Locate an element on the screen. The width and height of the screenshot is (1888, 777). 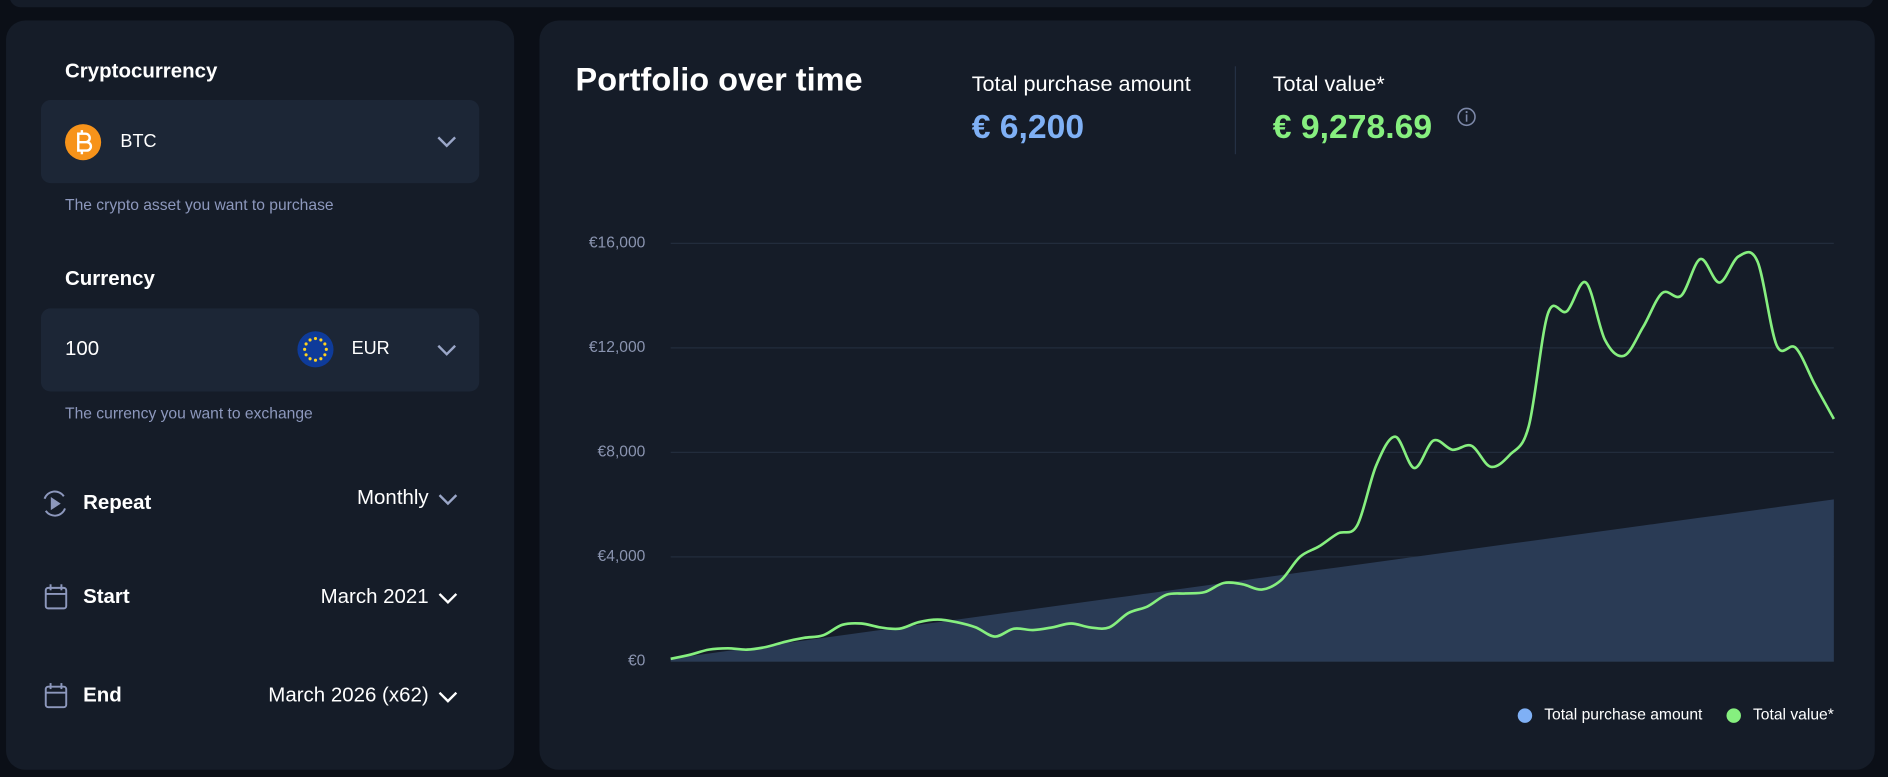
repeat-value: Monthly is located at coordinates (393, 497).